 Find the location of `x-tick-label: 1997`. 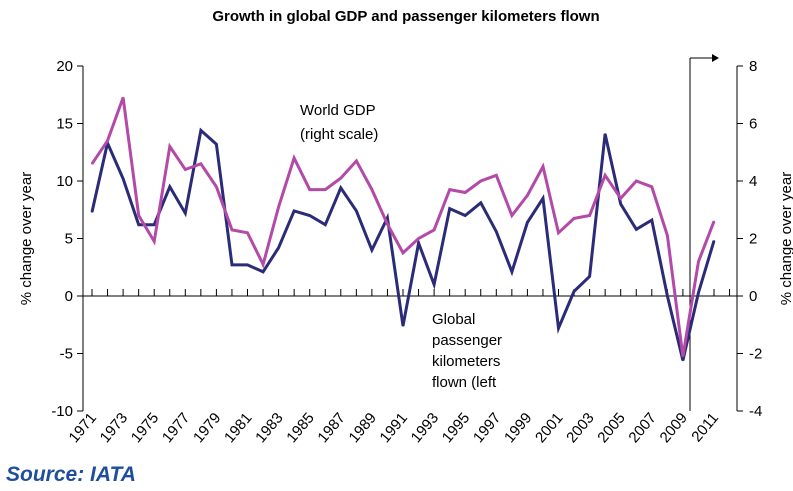

x-tick-label: 1997 is located at coordinates (487, 428).